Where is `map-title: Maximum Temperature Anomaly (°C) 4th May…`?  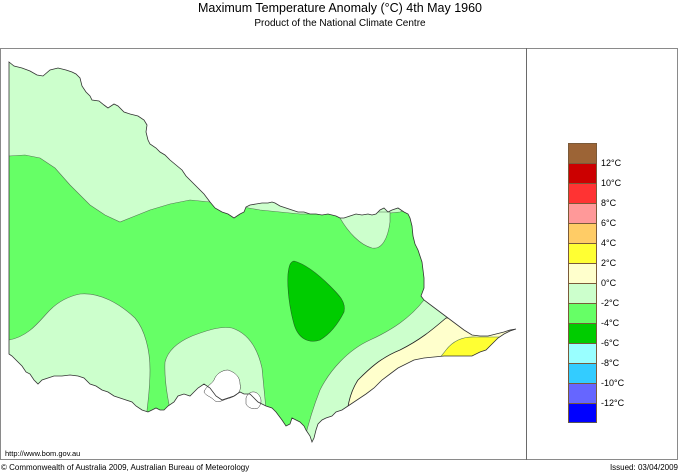
map-title: Maximum Temperature Anomaly (°C) 4th May… is located at coordinates (340, 8).